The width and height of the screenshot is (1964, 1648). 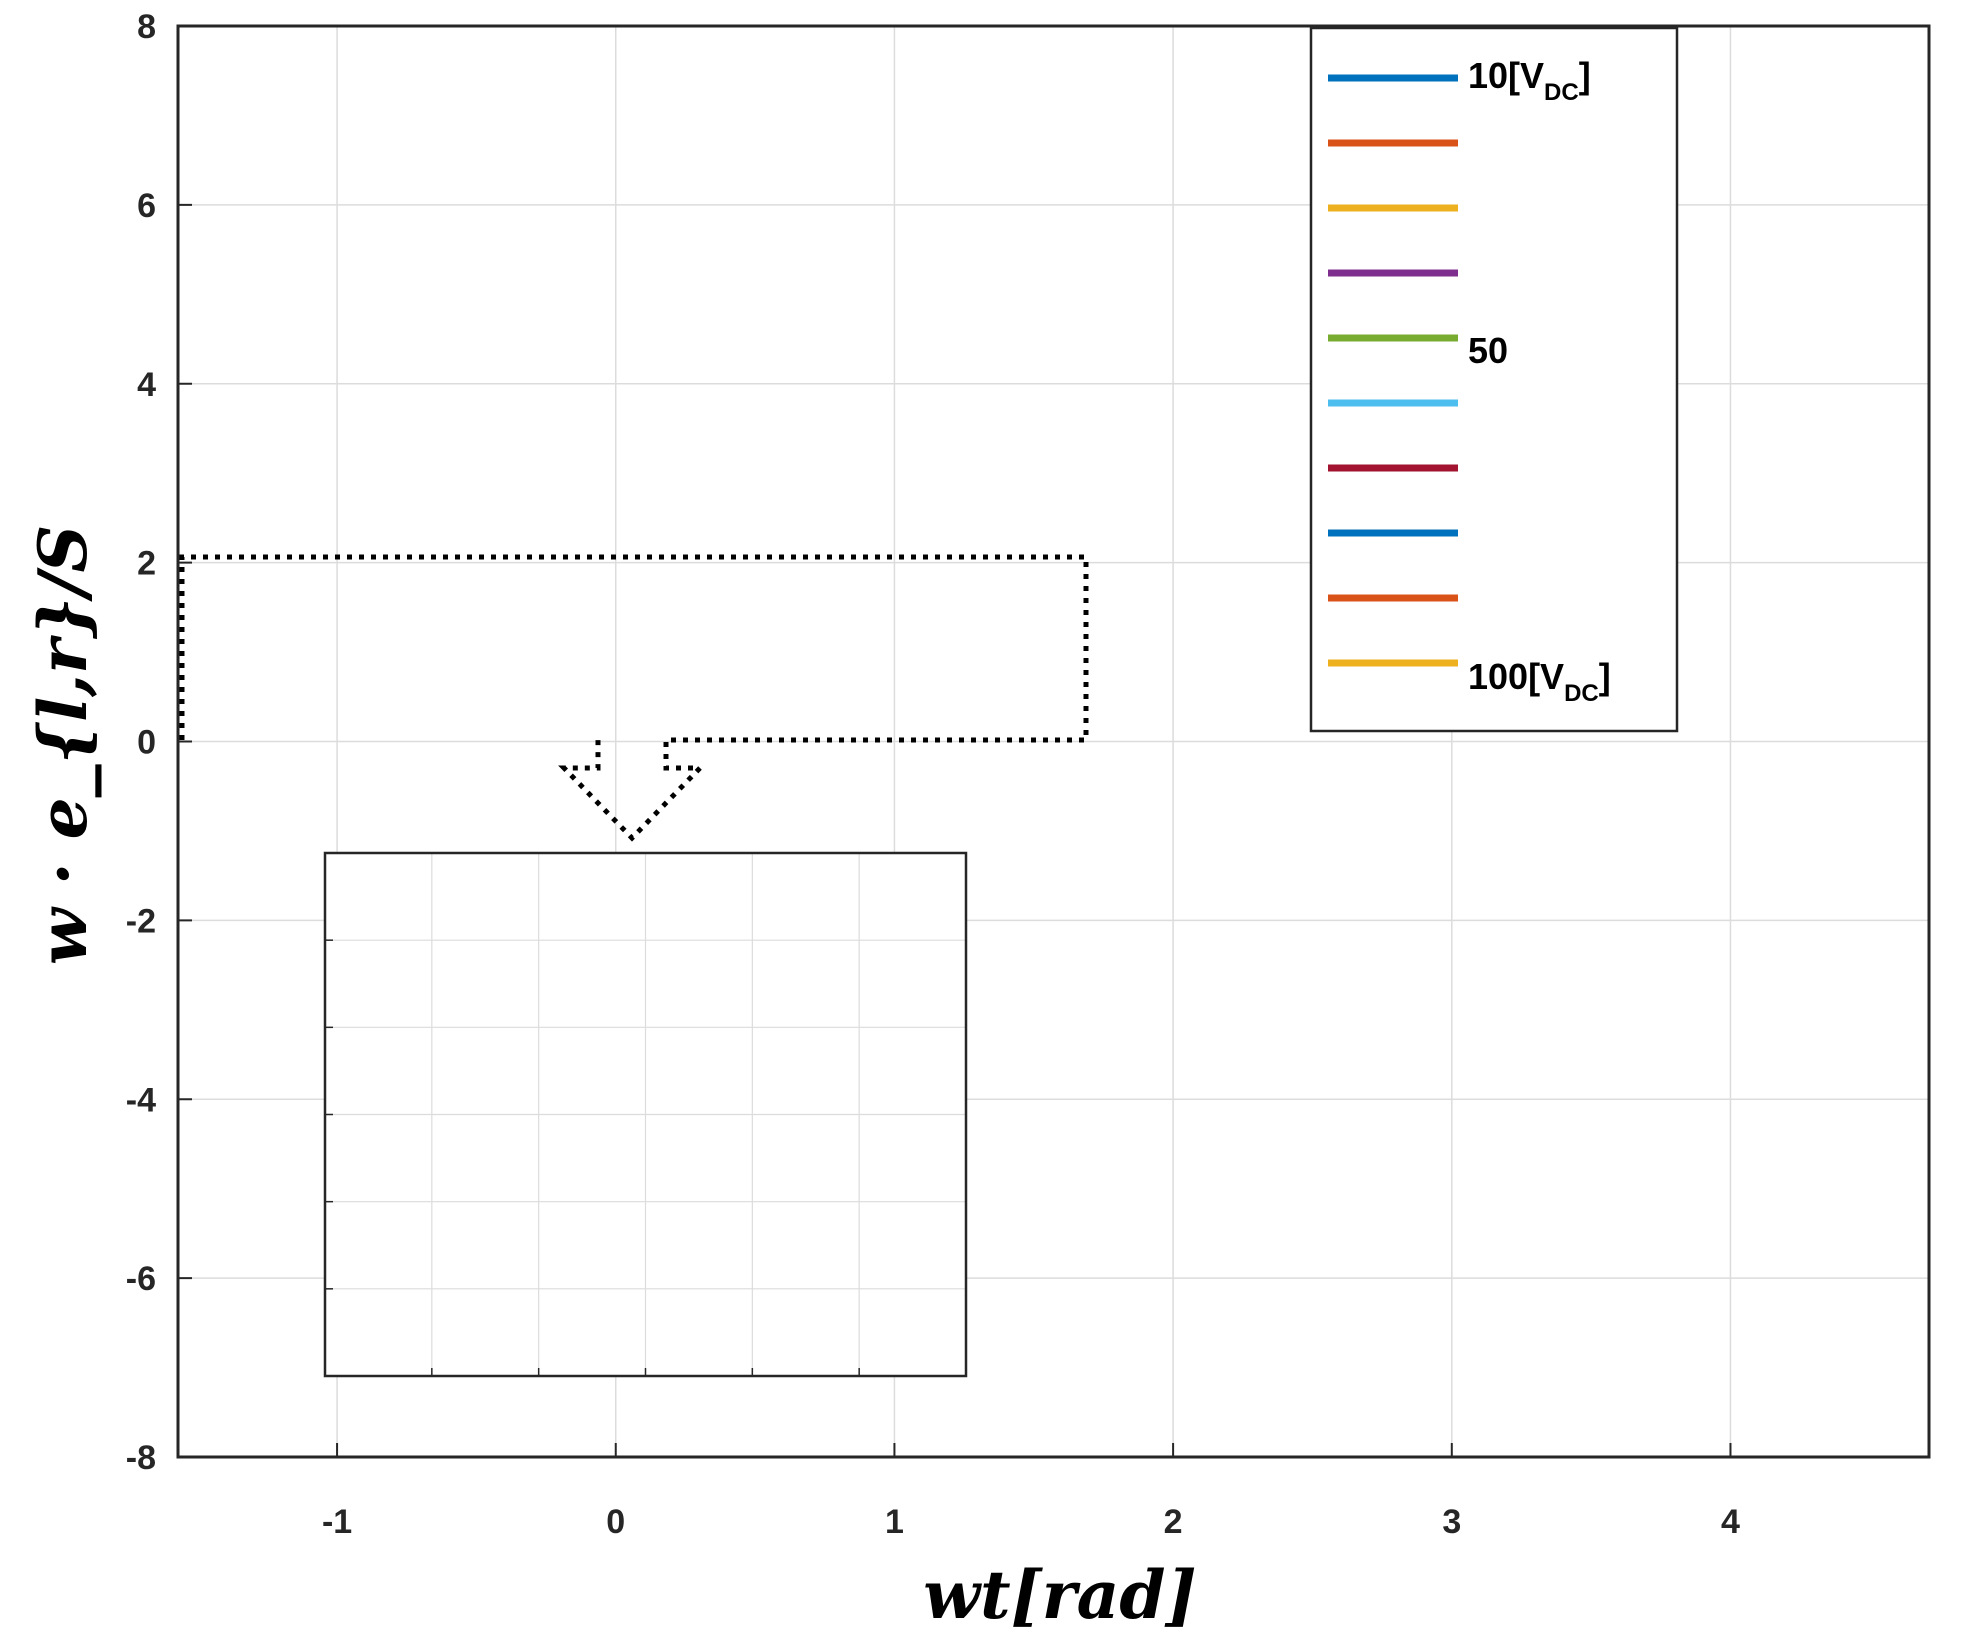 What do you see at coordinates (146, 206) in the screenshot?
I see `y-tick-label: 6` at bounding box center [146, 206].